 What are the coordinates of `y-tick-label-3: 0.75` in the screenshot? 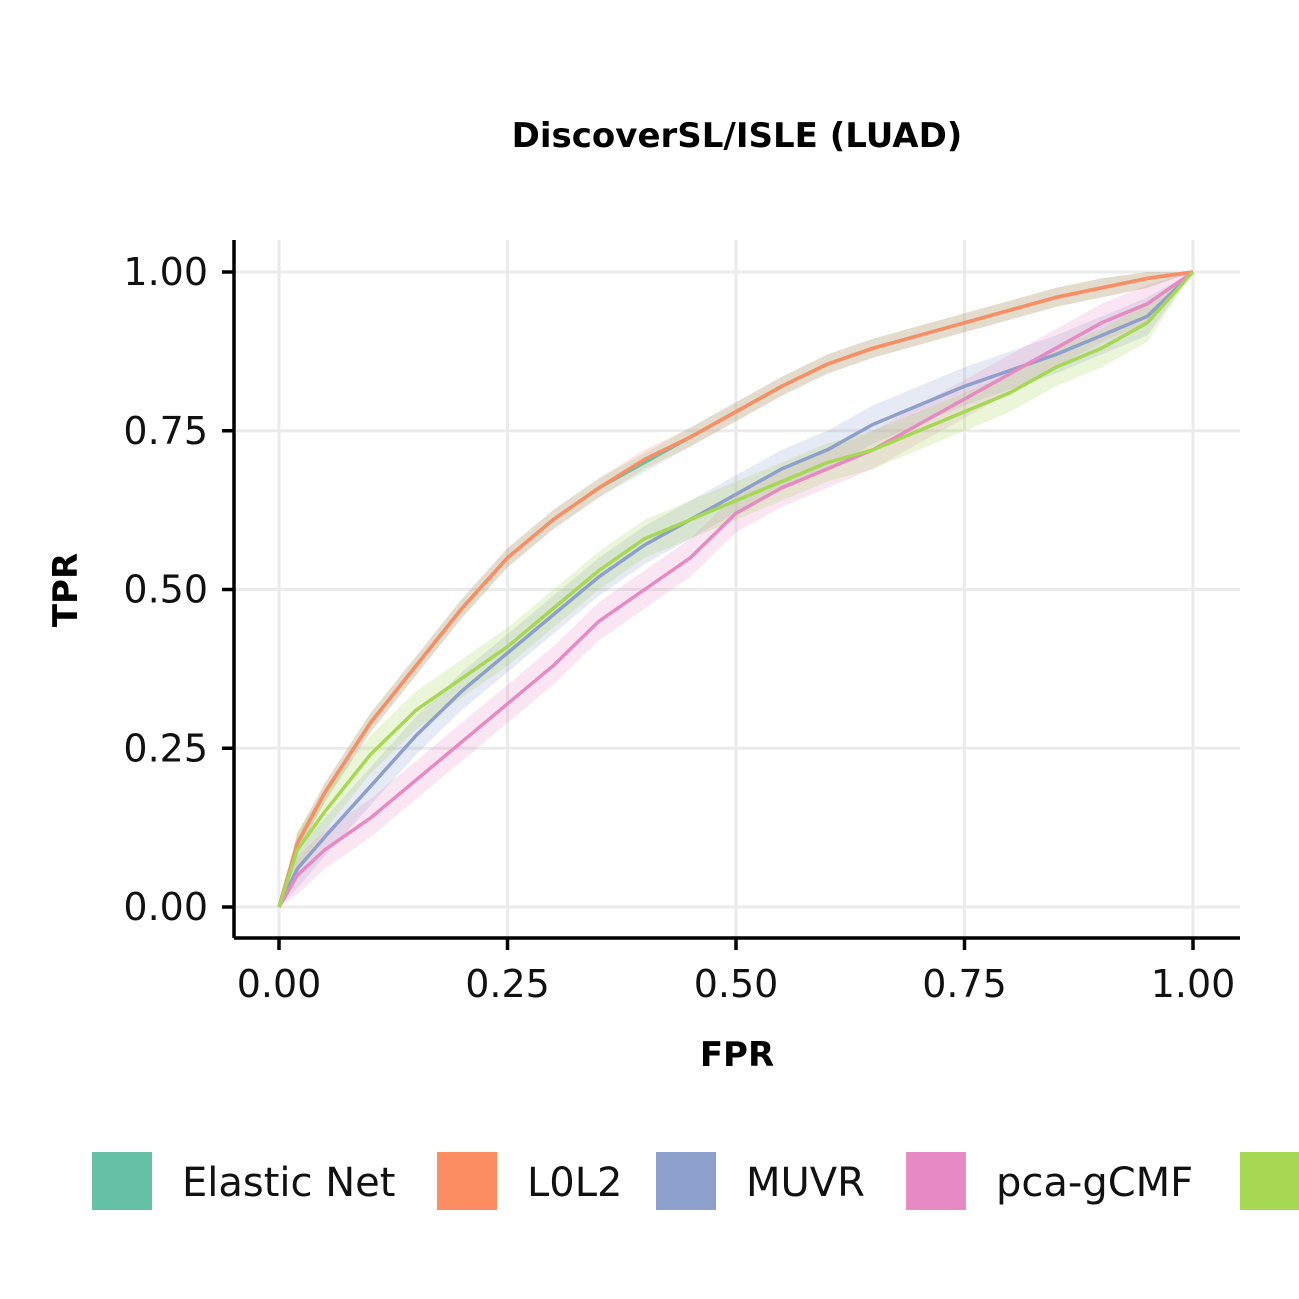 It's located at (165, 431).